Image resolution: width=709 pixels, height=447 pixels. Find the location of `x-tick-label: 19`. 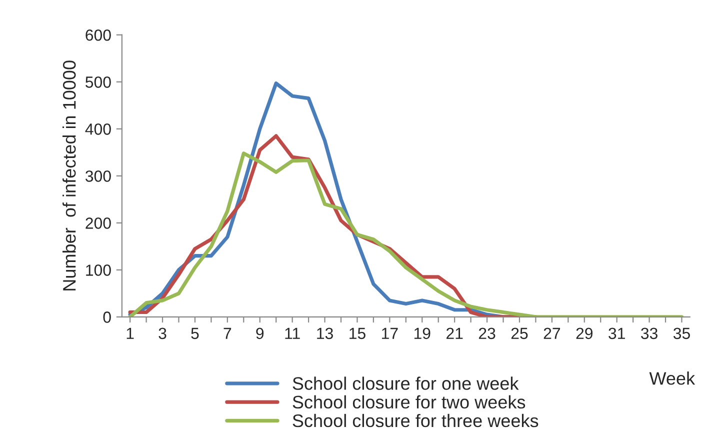

x-tick-label: 19 is located at coordinates (422, 334).